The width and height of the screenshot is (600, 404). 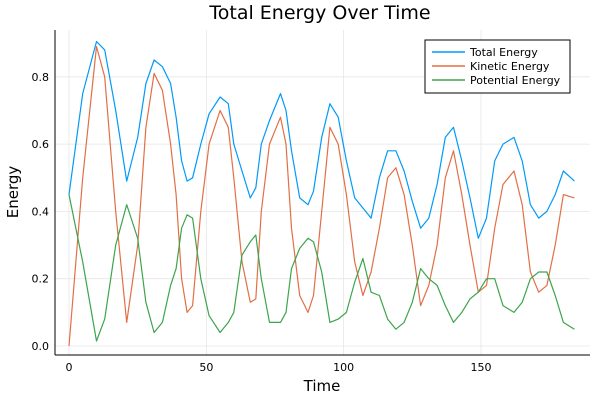 I want to click on x-tick-label: 150, so click(x=481, y=367).